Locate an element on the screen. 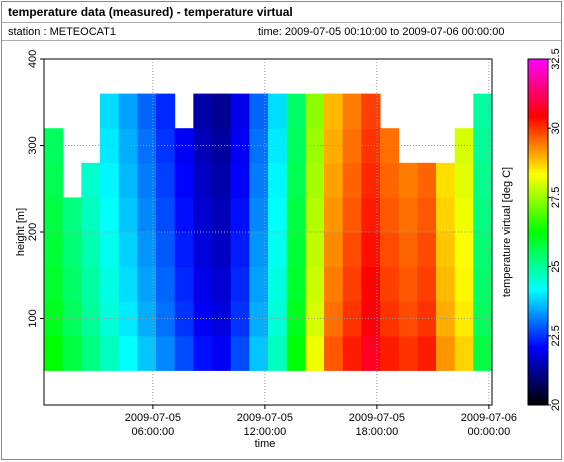  y-tick-label: 300 is located at coordinates (33, 145).